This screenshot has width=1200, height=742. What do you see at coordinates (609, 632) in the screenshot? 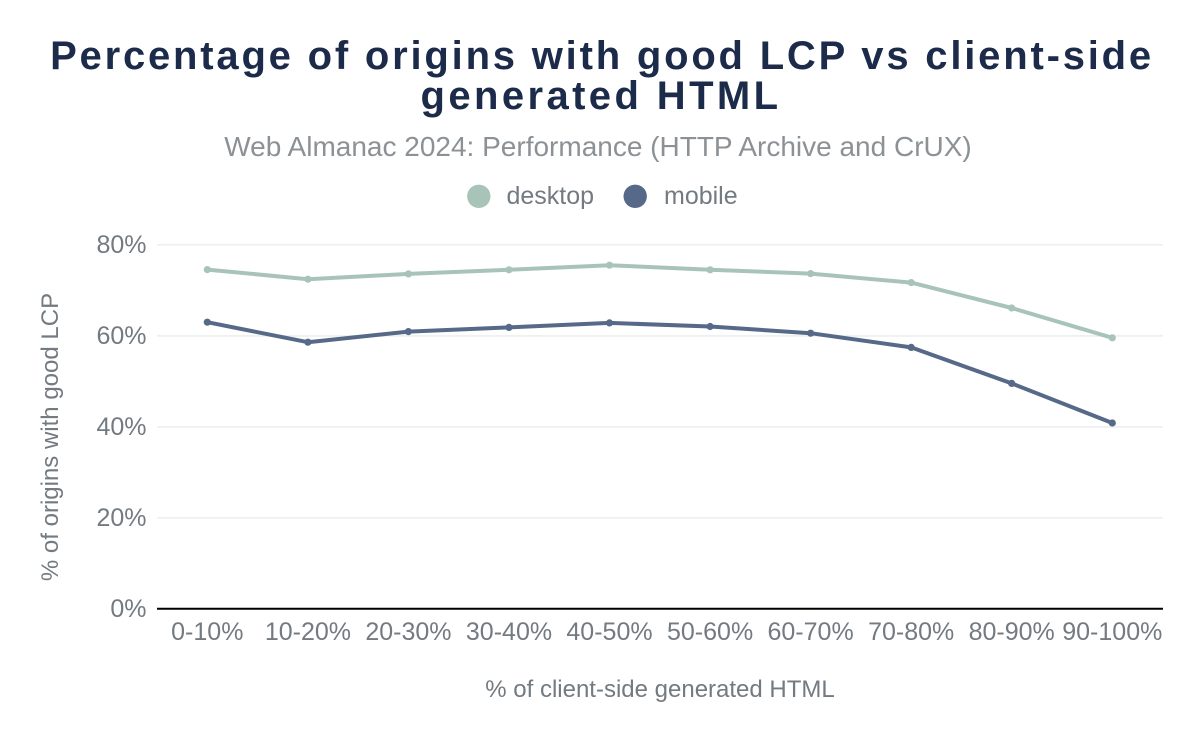
I see `svg-text: 40-50%` at bounding box center [609, 632].